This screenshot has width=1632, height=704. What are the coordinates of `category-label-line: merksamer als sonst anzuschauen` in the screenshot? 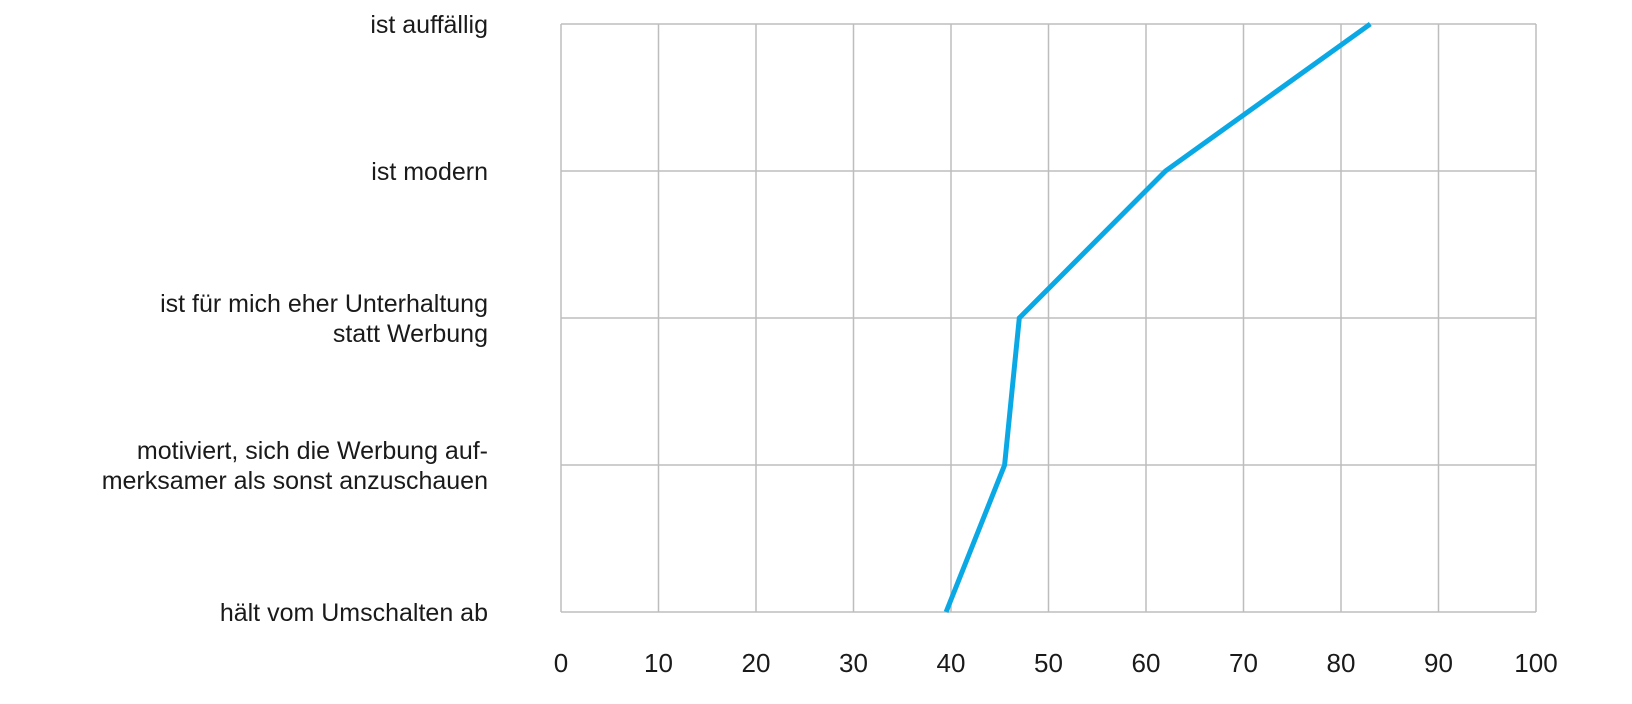 It's located at (295, 481).